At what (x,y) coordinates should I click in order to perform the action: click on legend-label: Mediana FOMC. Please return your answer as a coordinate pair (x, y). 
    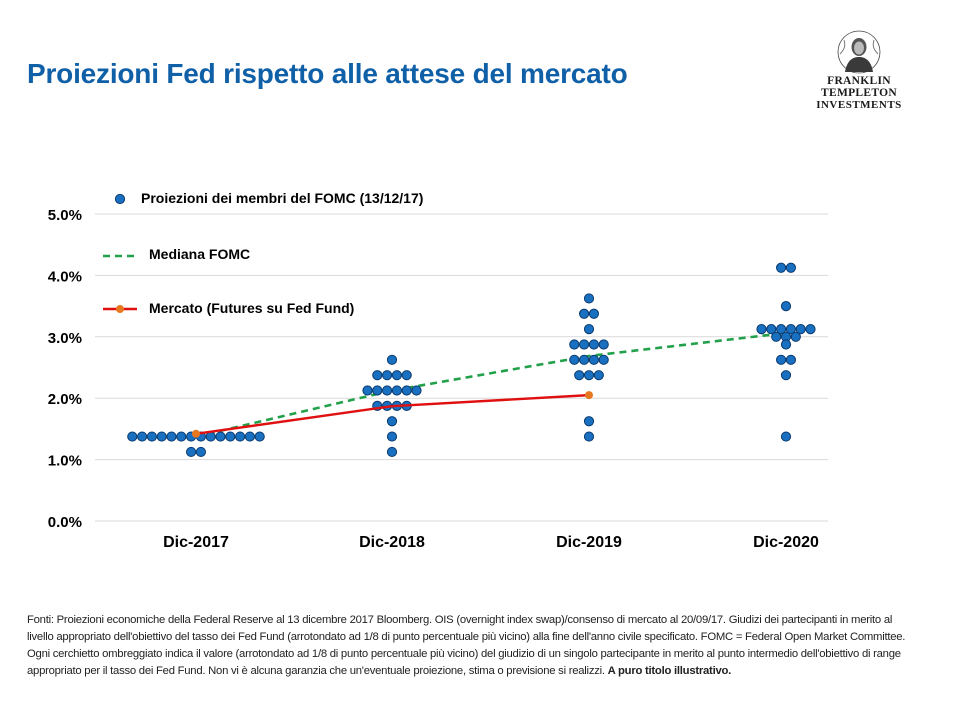
    Looking at the image, I should click on (199, 254).